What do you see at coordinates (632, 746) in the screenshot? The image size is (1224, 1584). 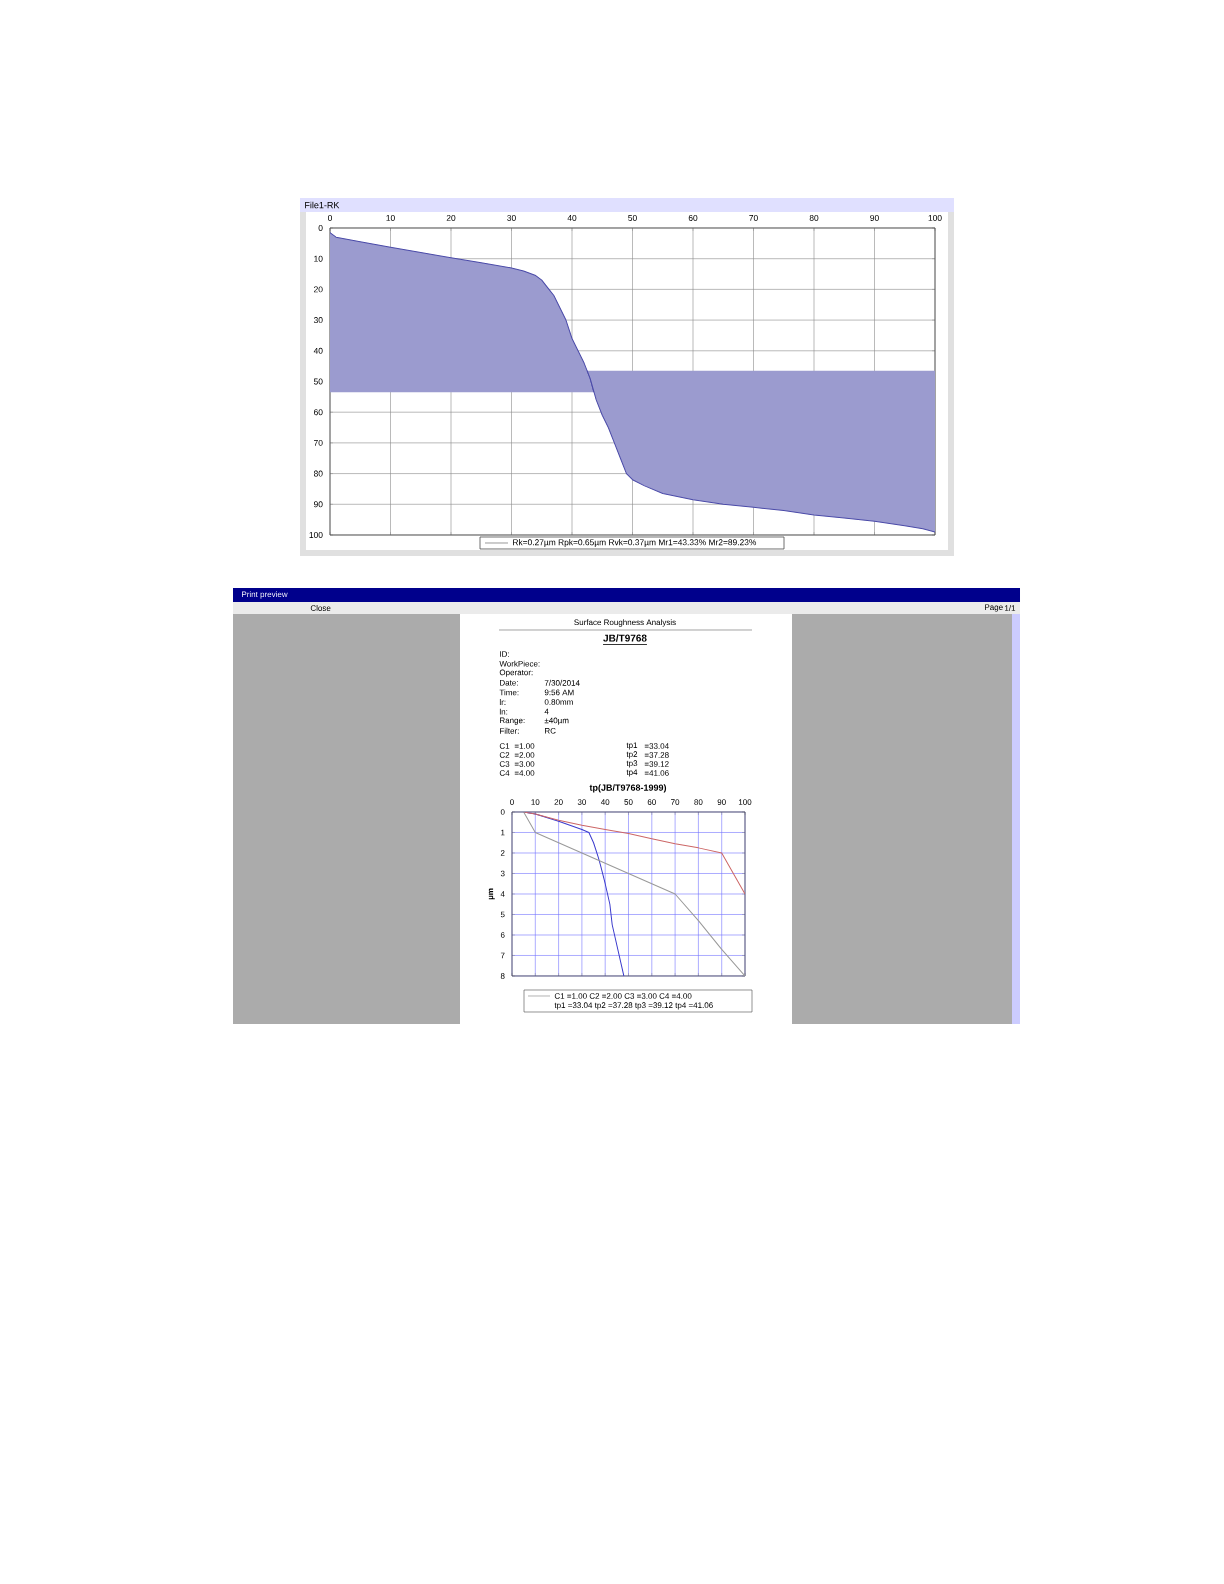 I see `text: tp1` at bounding box center [632, 746].